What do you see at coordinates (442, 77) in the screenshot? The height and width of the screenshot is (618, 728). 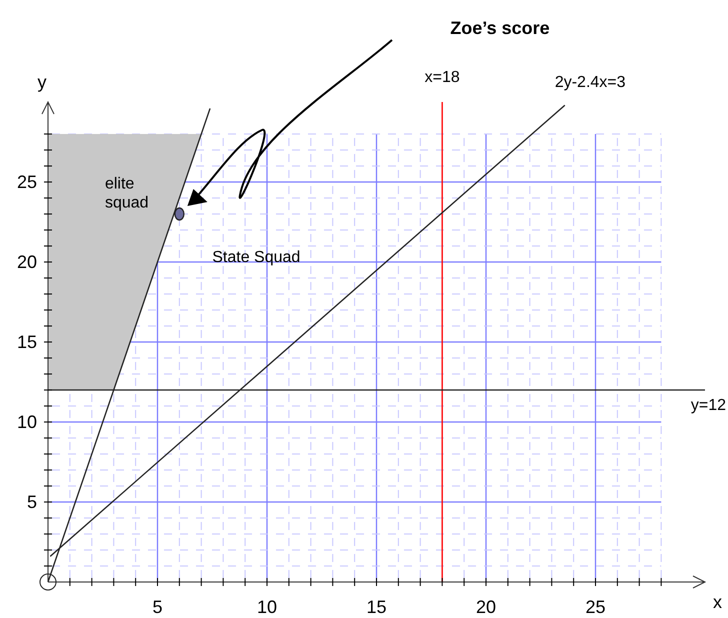 I see `ref-line-label: x=18` at bounding box center [442, 77].